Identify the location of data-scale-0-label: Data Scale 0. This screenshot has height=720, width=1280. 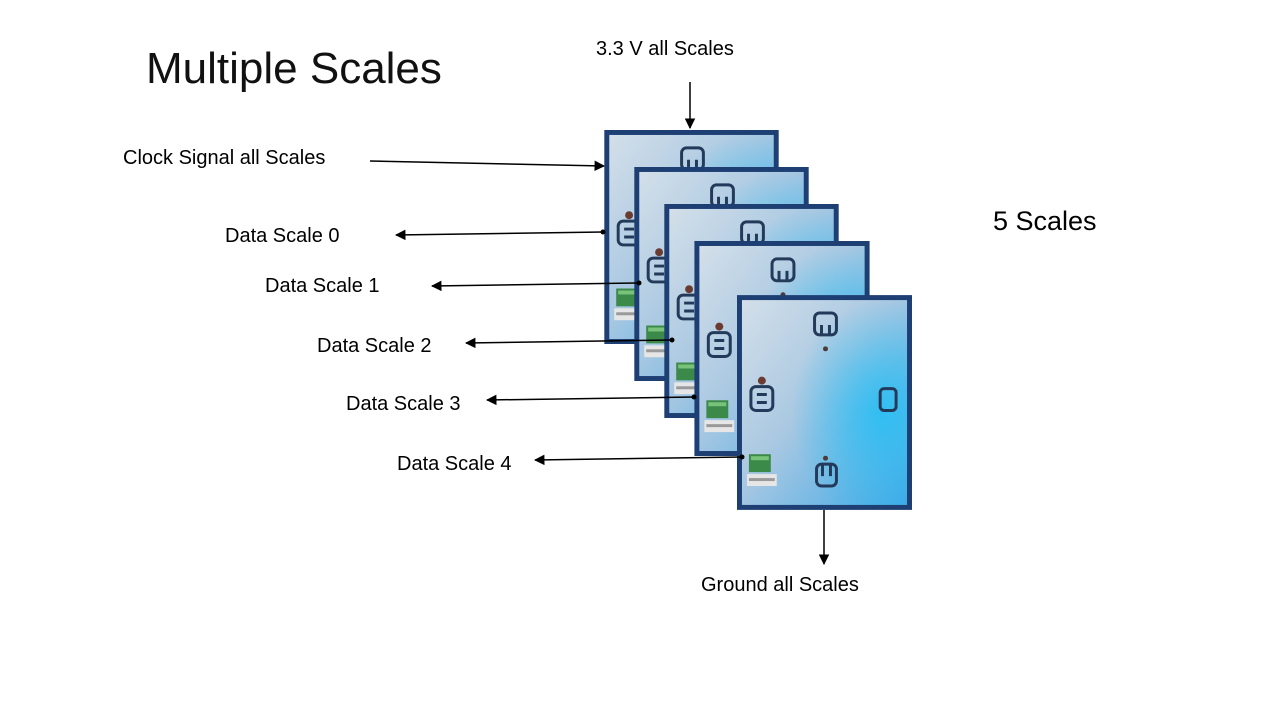
(282, 236).